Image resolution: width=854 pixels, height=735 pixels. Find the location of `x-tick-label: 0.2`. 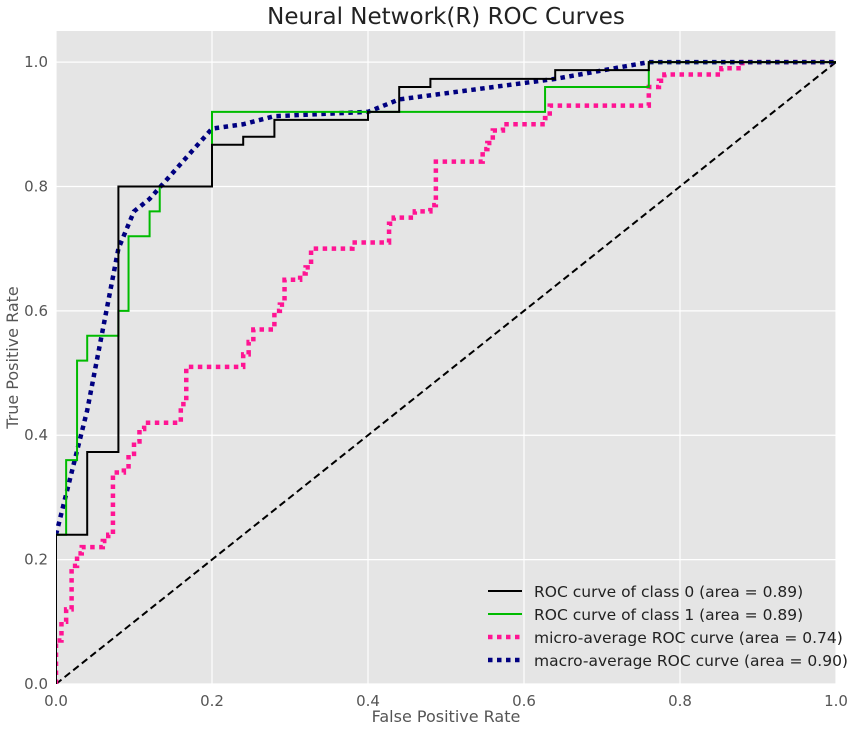

x-tick-label: 0.2 is located at coordinates (212, 701).